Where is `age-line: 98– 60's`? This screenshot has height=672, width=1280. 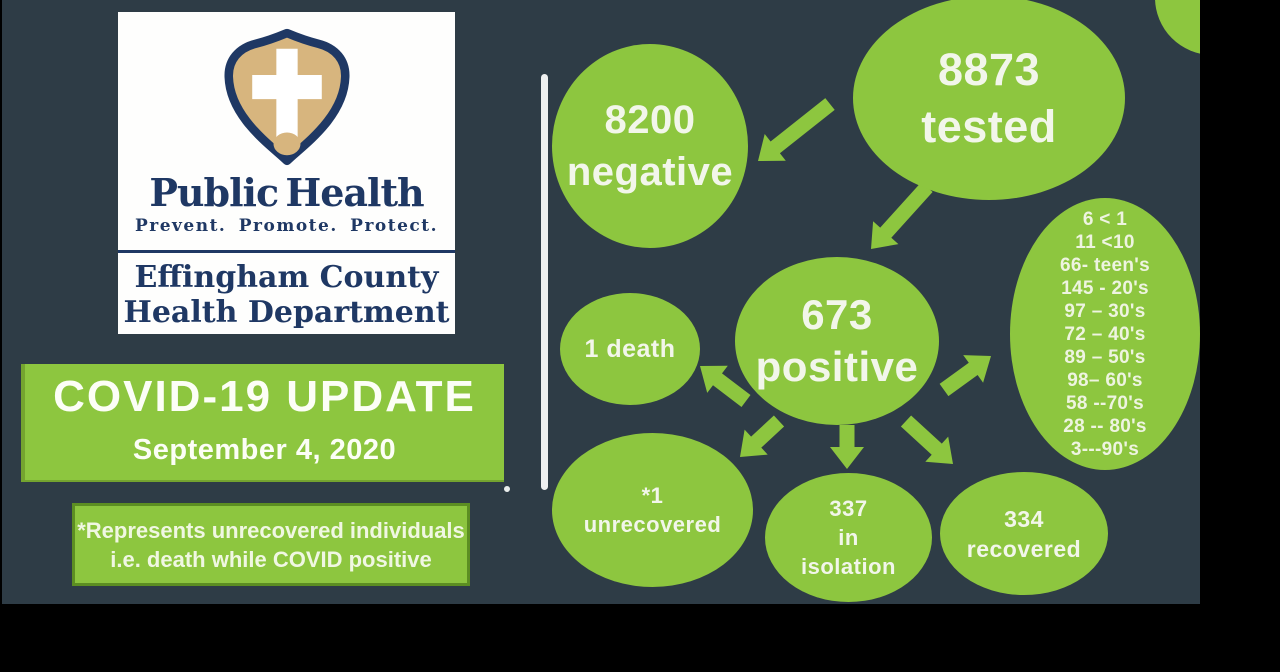 age-line: 98– 60's is located at coordinates (1105, 380).